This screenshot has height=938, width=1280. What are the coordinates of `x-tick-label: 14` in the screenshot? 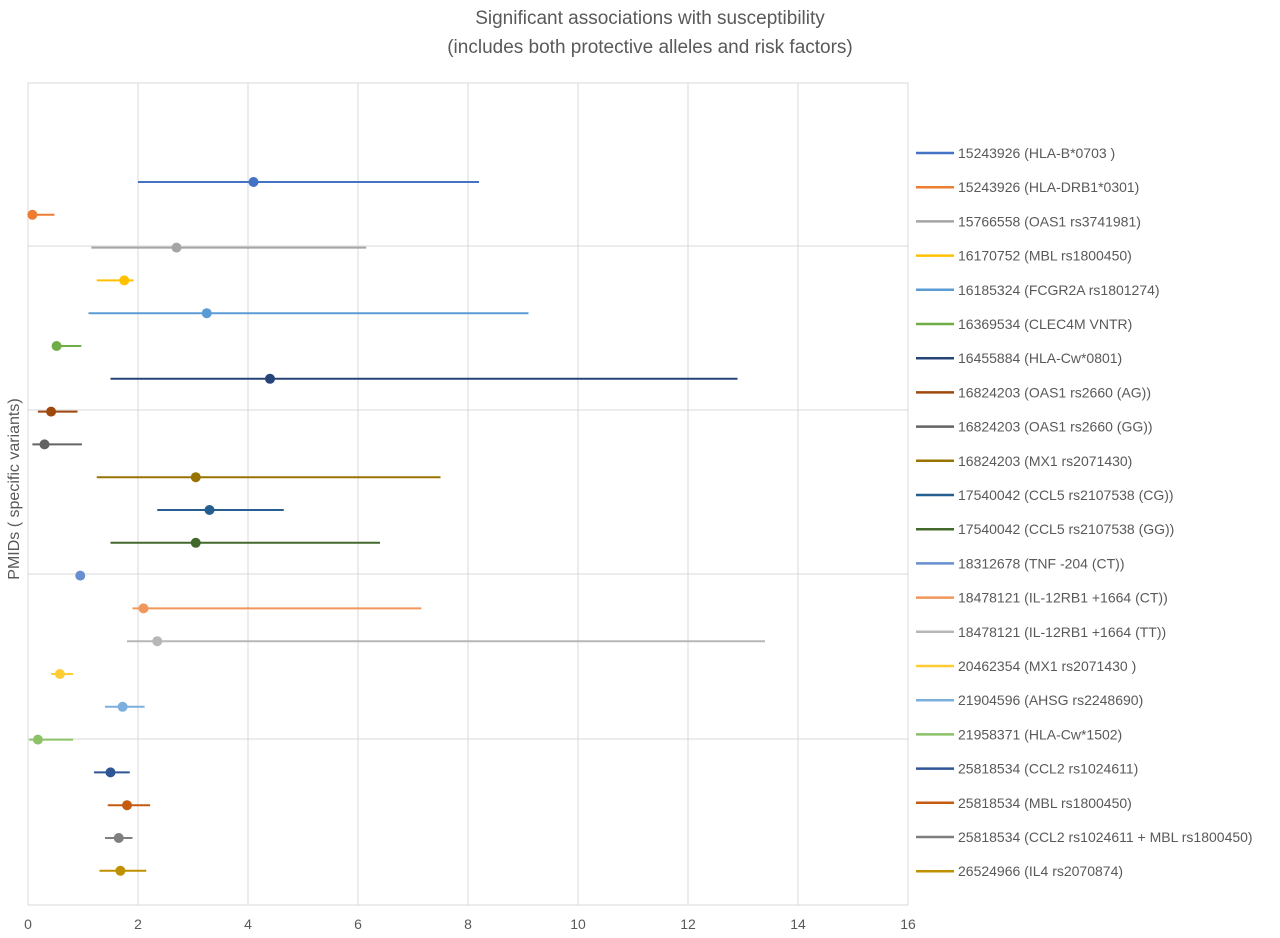 It's located at (798, 924).